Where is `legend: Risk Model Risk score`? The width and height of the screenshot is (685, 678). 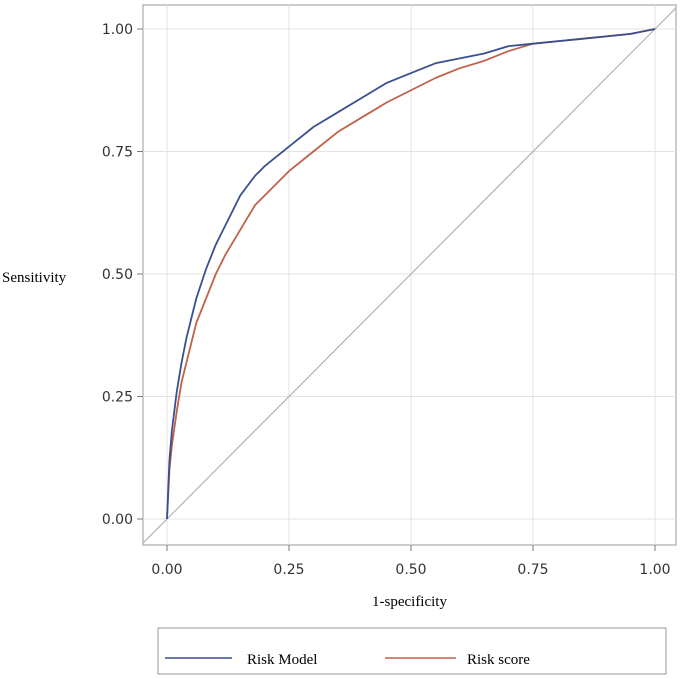 legend: Risk Model Risk score is located at coordinates (412, 651).